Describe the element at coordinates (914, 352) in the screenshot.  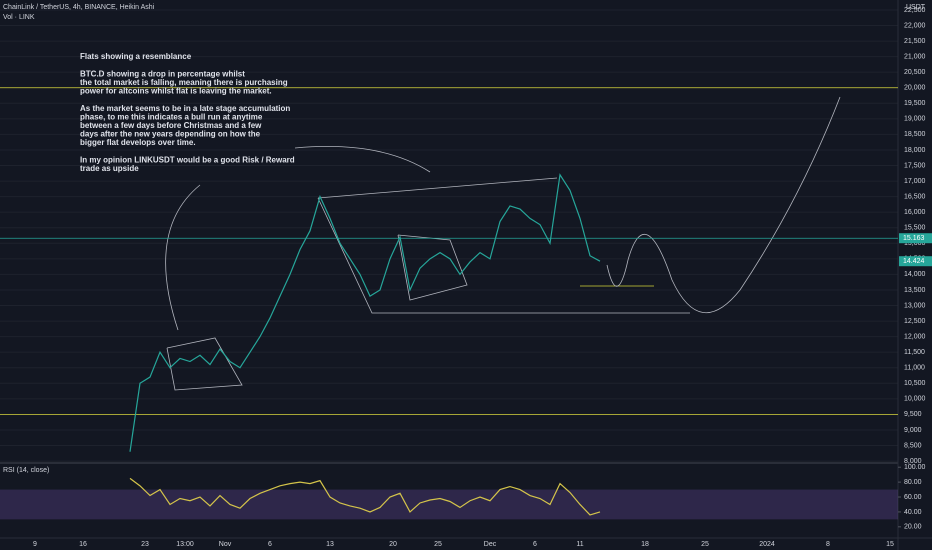
I see `y-tick-label: 11,500` at that location.